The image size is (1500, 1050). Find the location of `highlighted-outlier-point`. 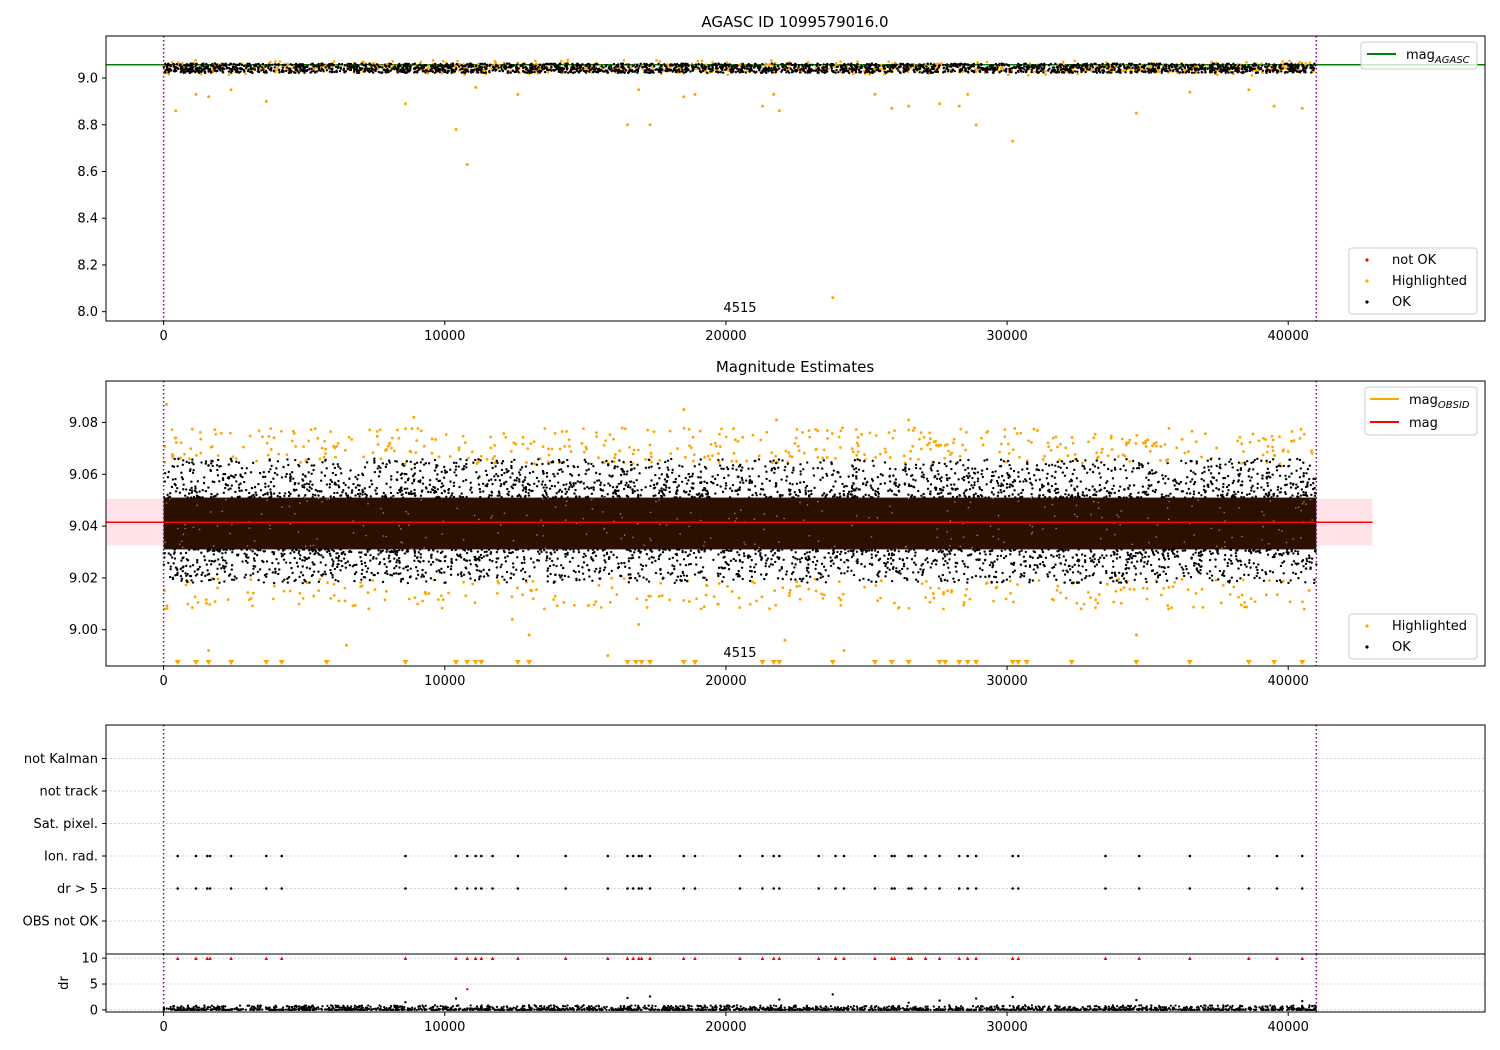

highlighted-outlier-point is located at coordinates (529, 635).